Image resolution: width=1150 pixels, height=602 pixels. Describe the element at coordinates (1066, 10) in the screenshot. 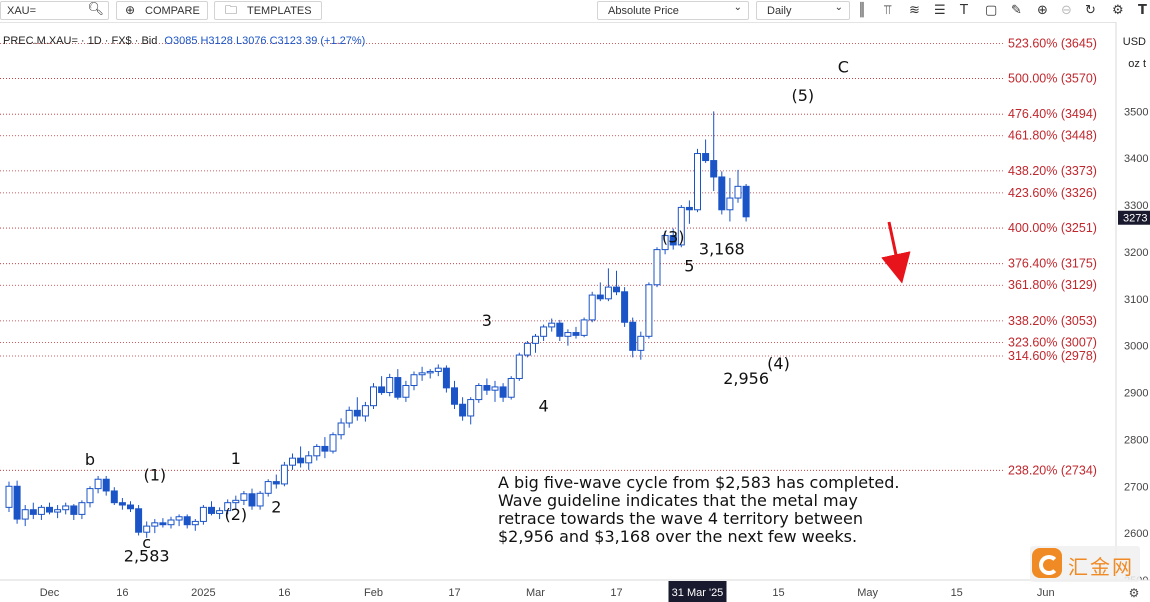

I see `zoom-out-icon: ⊖` at that location.